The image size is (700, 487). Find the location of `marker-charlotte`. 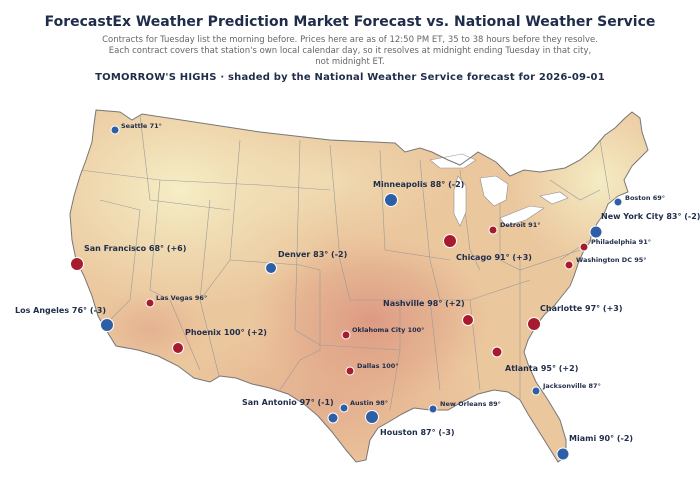

marker-charlotte is located at coordinates (534, 324).